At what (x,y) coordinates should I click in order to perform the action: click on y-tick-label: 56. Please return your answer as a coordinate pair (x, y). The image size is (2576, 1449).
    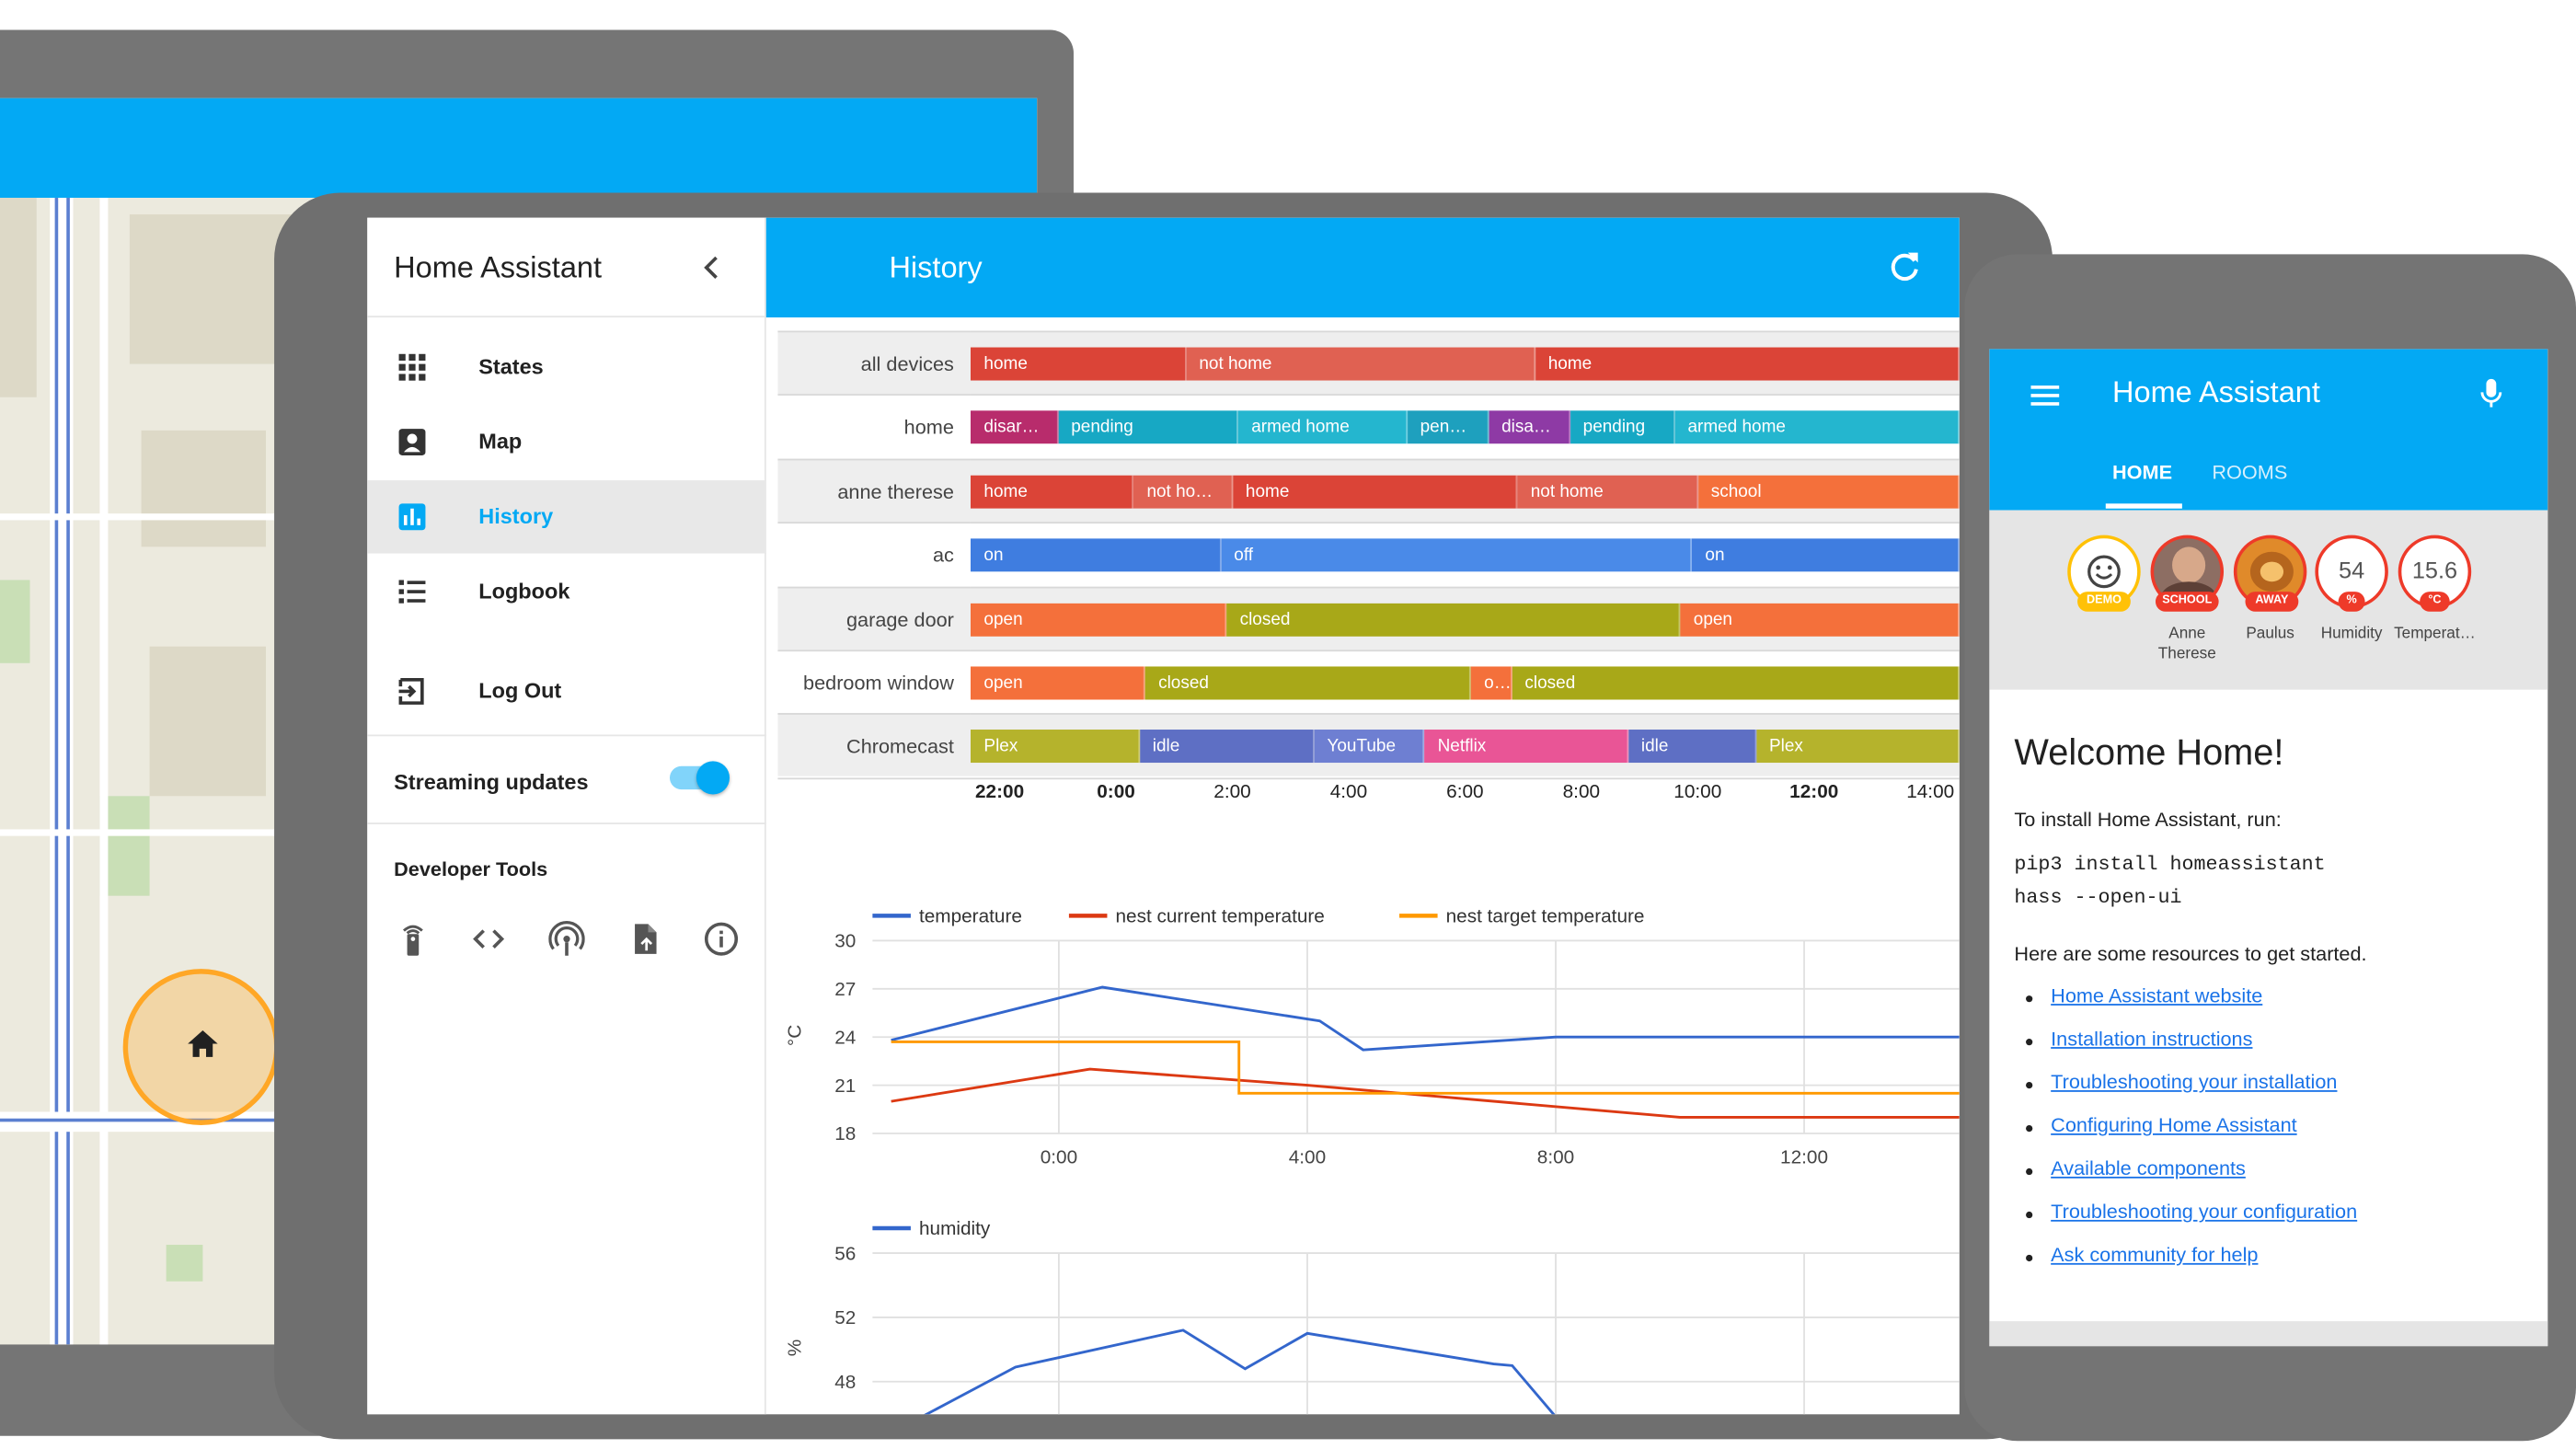
    Looking at the image, I should click on (845, 1253).